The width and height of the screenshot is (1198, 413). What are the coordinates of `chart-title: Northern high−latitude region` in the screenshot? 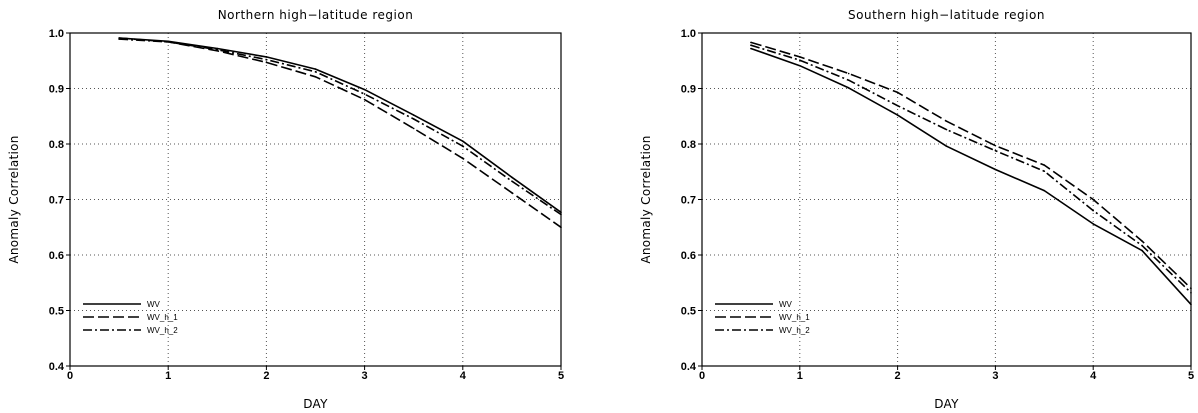 It's located at (316, 15).